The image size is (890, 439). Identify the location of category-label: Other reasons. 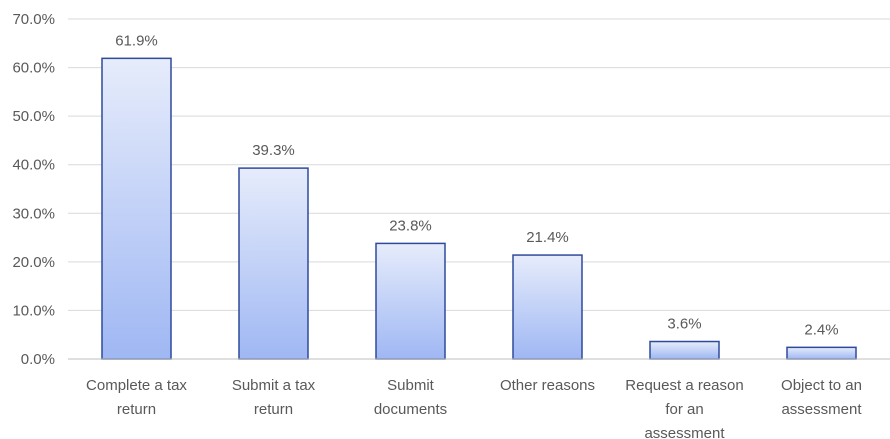
(547, 385).